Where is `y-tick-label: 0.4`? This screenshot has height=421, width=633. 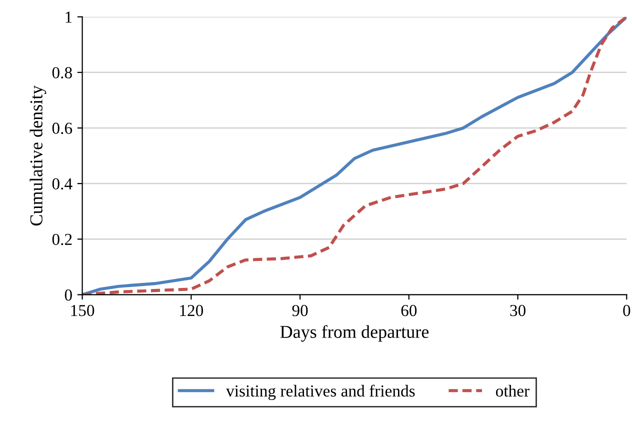 y-tick-label: 0.4 is located at coordinates (62, 184).